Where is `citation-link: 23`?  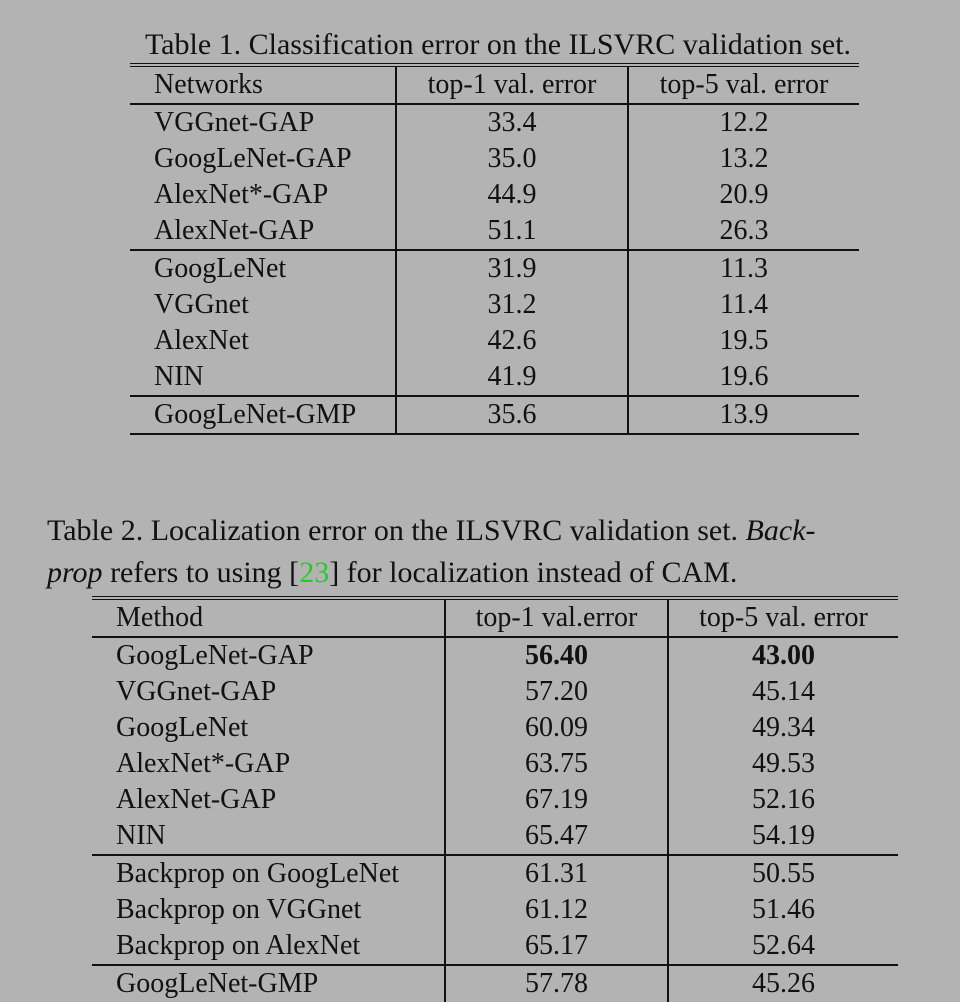
citation-link: 23 is located at coordinates (314, 572).